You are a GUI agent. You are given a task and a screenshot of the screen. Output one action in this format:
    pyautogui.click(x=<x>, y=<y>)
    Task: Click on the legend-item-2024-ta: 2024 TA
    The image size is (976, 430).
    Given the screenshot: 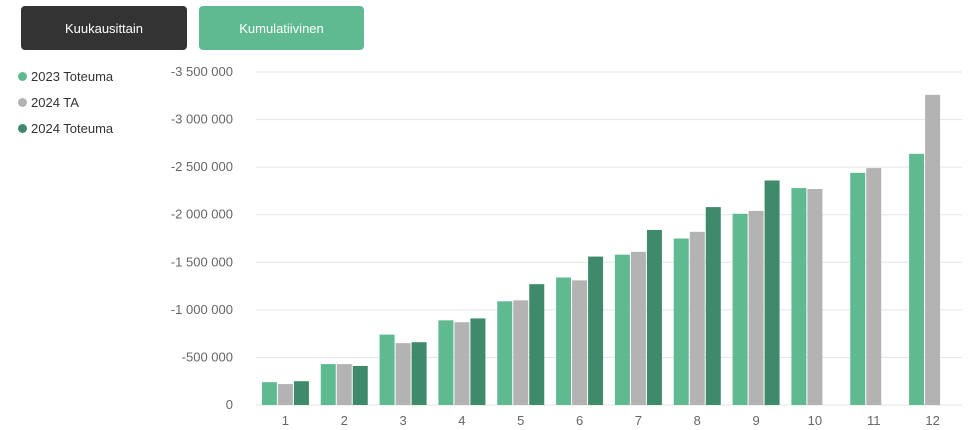 What is the action you would take?
    pyautogui.click(x=65, y=102)
    